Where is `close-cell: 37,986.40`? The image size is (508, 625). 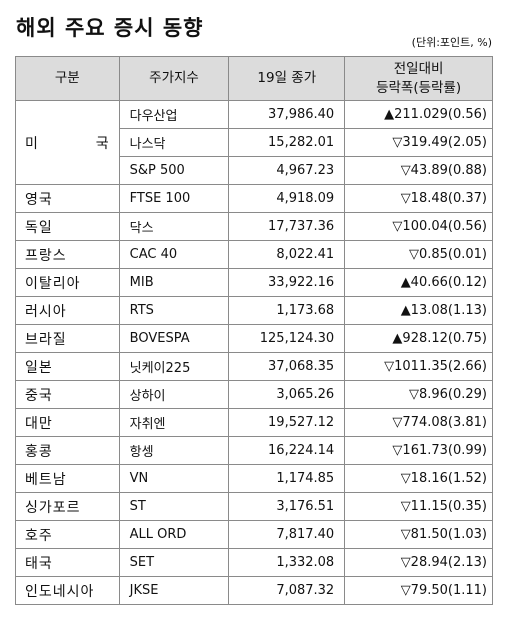
close-cell: 37,986.40 is located at coordinates (287, 114).